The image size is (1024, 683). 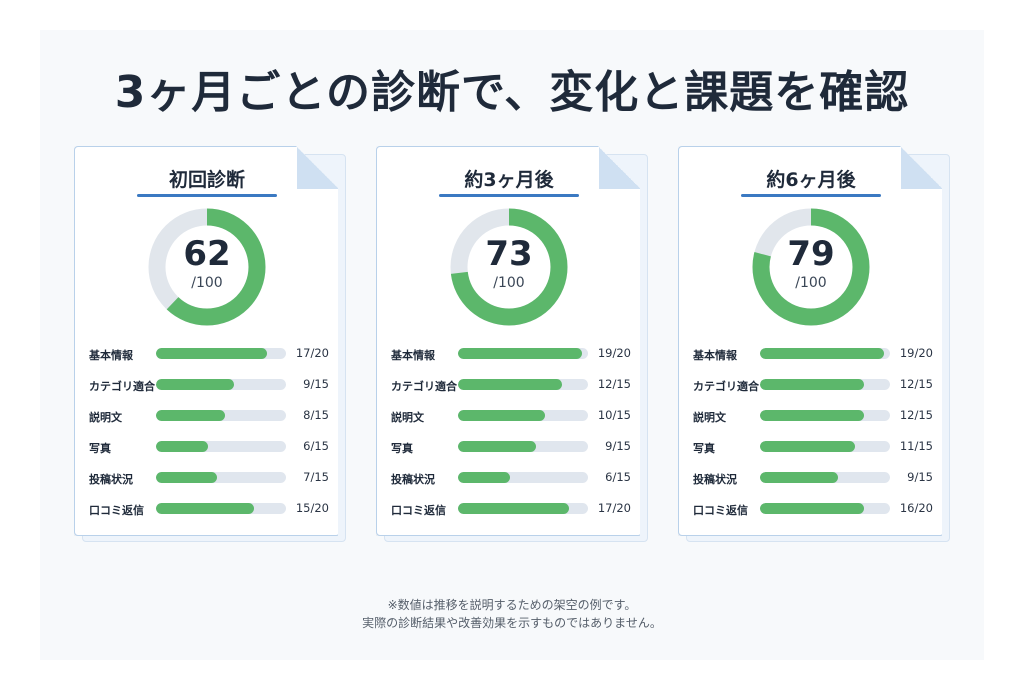 I want to click on card-title: 約6ヶ月後, so click(x=811, y=180).